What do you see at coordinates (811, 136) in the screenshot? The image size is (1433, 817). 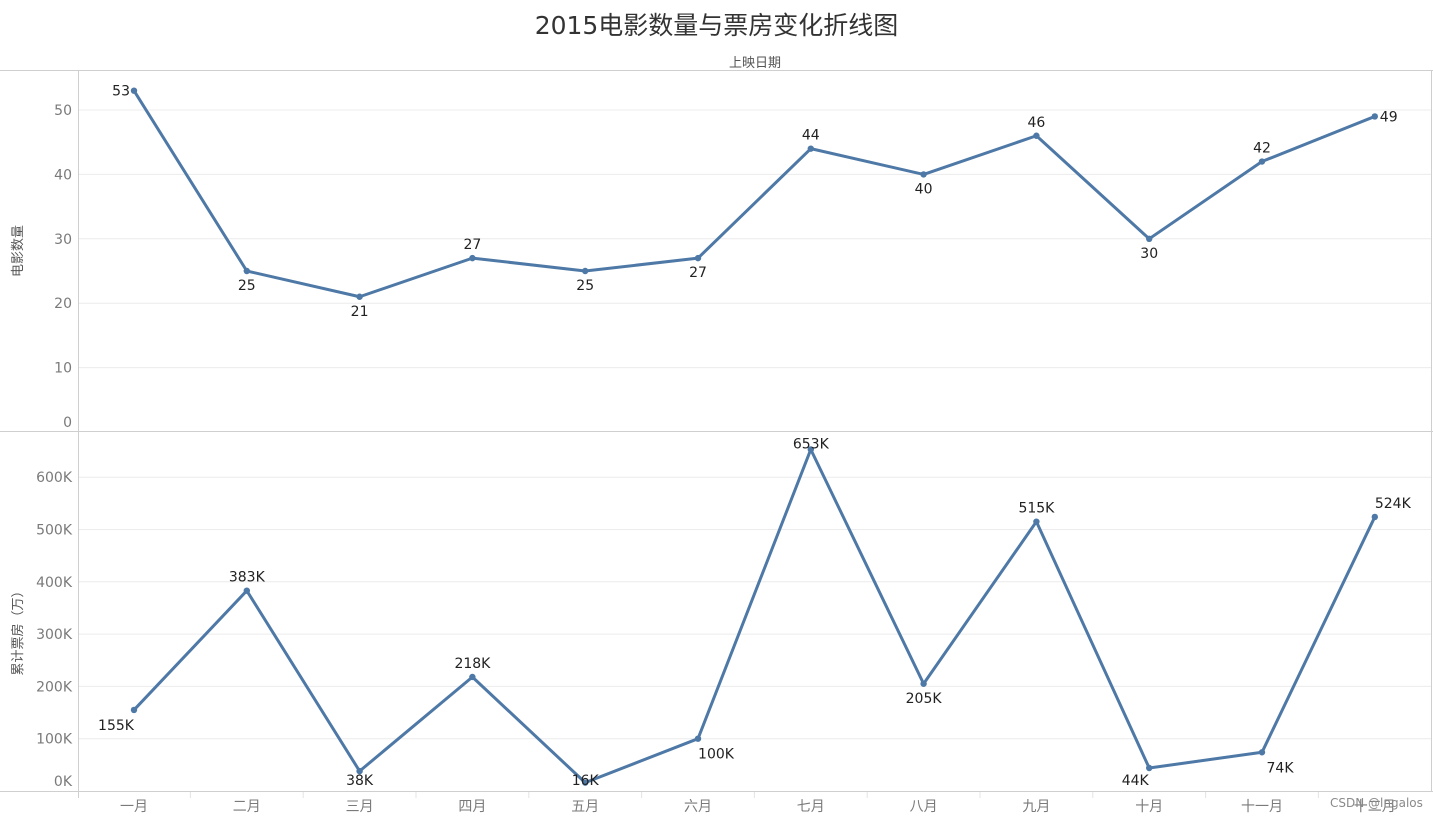 I see `data-label: 44` at bounding box center [811, 136].